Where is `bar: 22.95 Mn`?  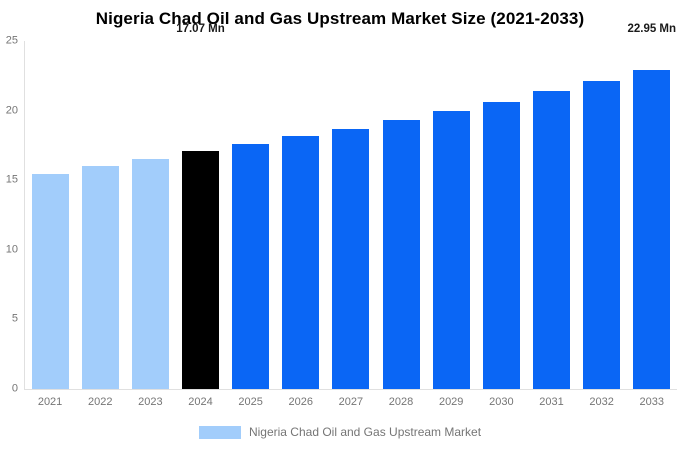 bar: 22.95 Mn is located at coordinates (651, 206).